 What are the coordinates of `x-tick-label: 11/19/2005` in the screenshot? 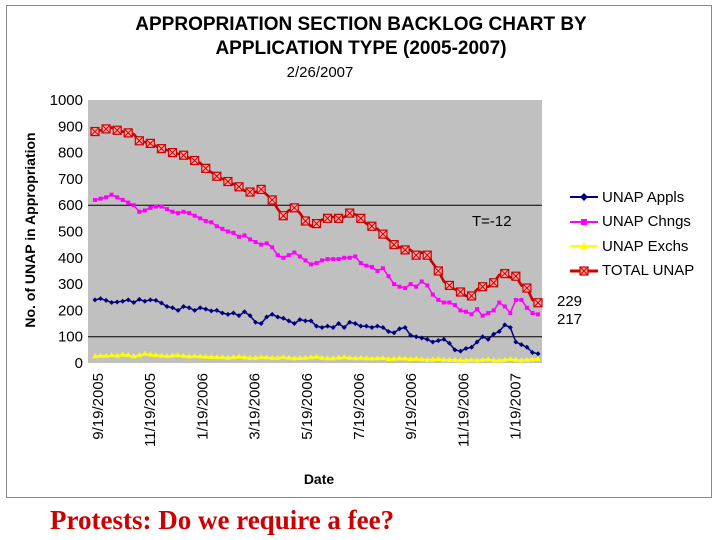 It's located at (150, 410).